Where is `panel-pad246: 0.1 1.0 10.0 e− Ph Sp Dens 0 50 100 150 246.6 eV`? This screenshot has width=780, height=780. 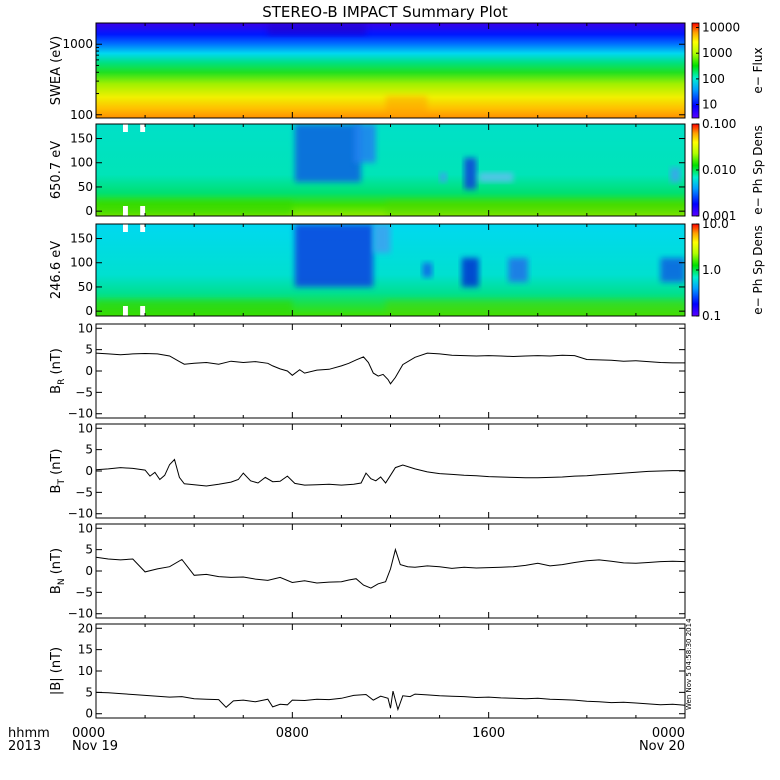 panel-pad246: 0.1 1.0 10.0 e− Ph Sp Dens 0 50 100 150 246.6 eV is located at coordinates (407, 270).